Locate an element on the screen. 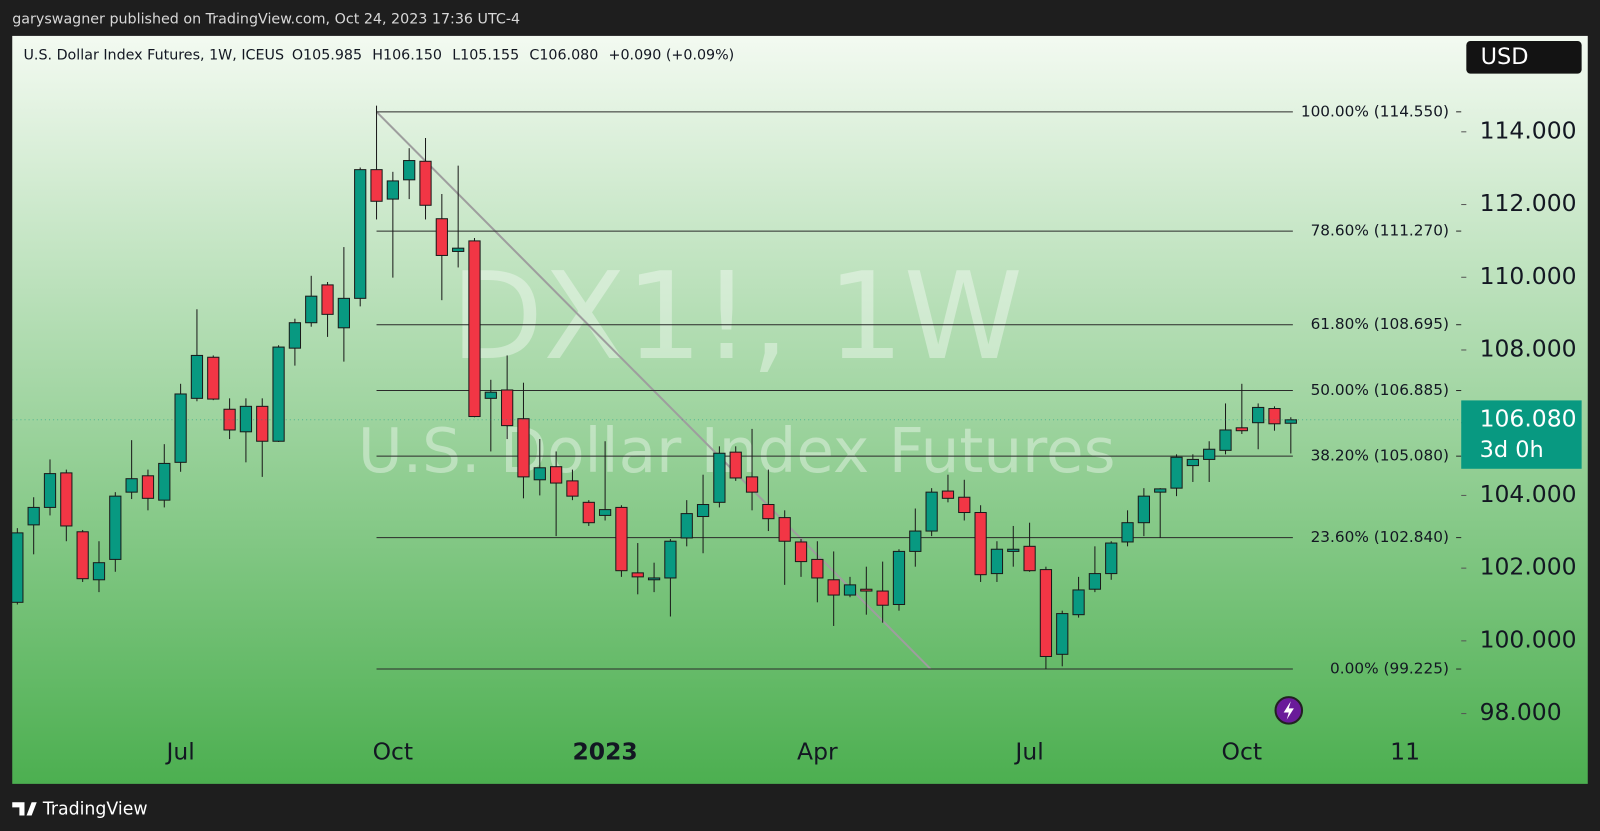 This screenshot has height=831, width=1600. fib-label: 0.00% (99.225) is located at coordinates (1389, 669).